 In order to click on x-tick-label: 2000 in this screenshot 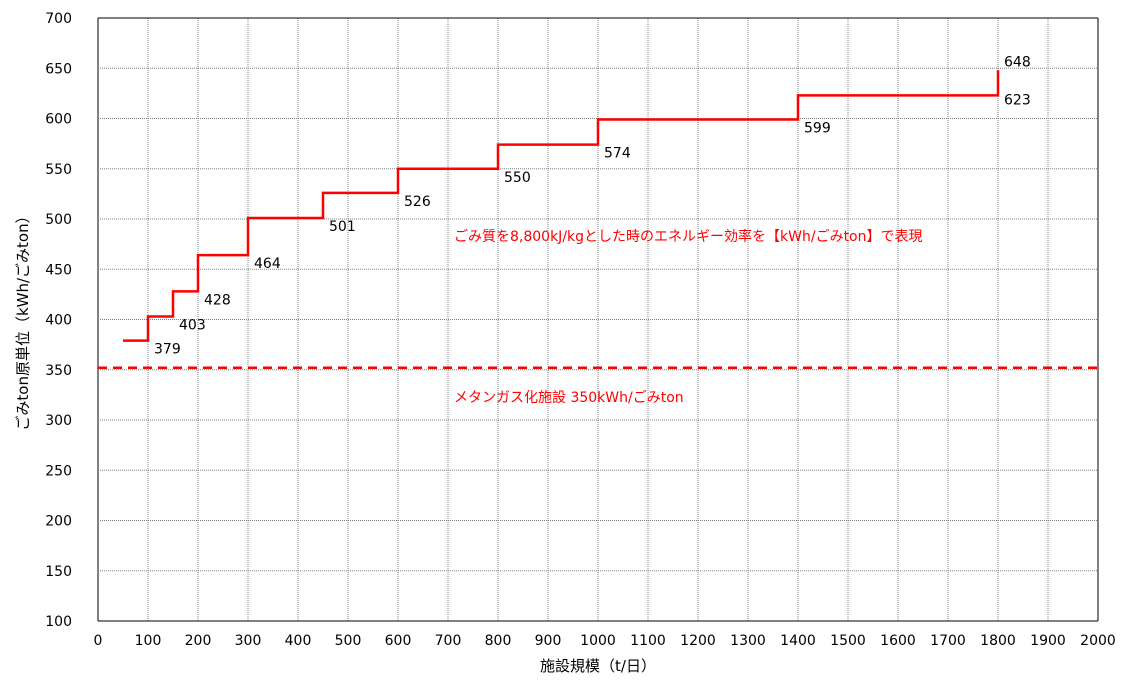, I will do `click(1098, 641)`.